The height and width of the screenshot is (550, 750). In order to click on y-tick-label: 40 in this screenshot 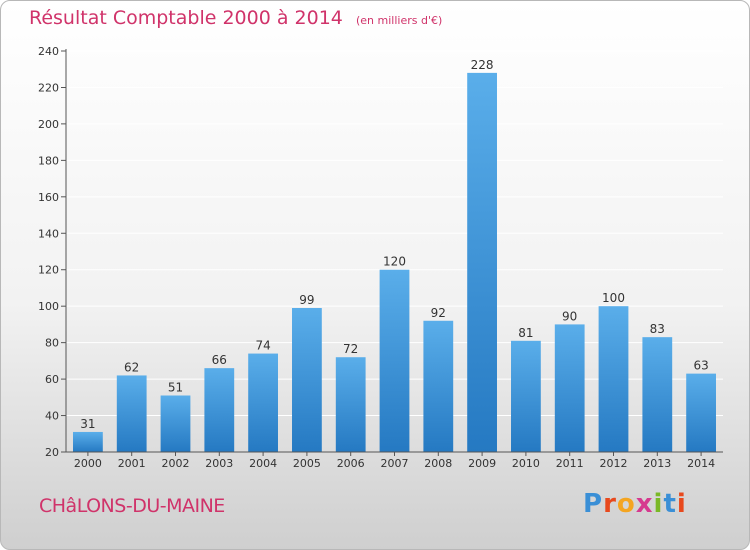, I will do `click(52, 416)`.